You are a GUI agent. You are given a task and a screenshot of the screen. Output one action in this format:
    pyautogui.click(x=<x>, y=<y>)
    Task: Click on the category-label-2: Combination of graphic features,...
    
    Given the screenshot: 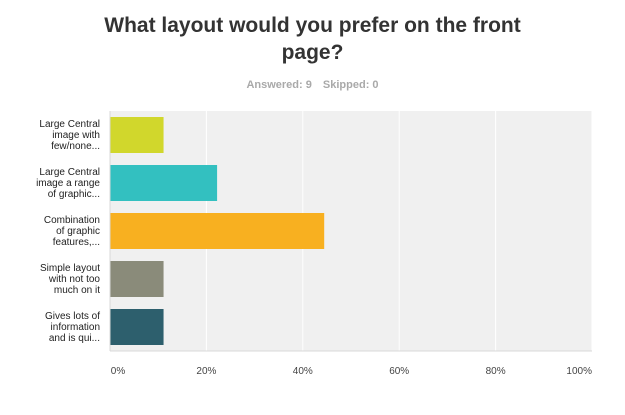 What is the action you would take?
    pyautogui.click(x=72, y=231)
    